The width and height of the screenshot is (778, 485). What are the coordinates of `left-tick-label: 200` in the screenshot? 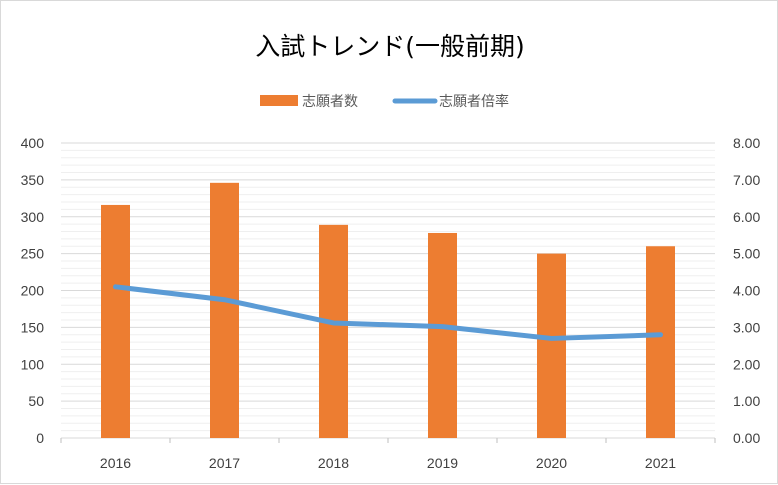 It's located at (33, 291).